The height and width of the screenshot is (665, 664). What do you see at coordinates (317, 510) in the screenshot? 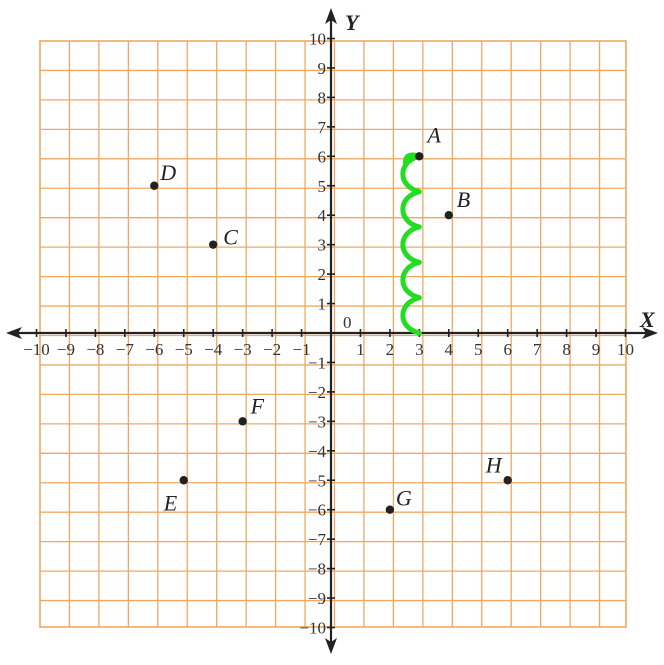
I see `y-tick-label: −6` at bounding box center [317, 510].